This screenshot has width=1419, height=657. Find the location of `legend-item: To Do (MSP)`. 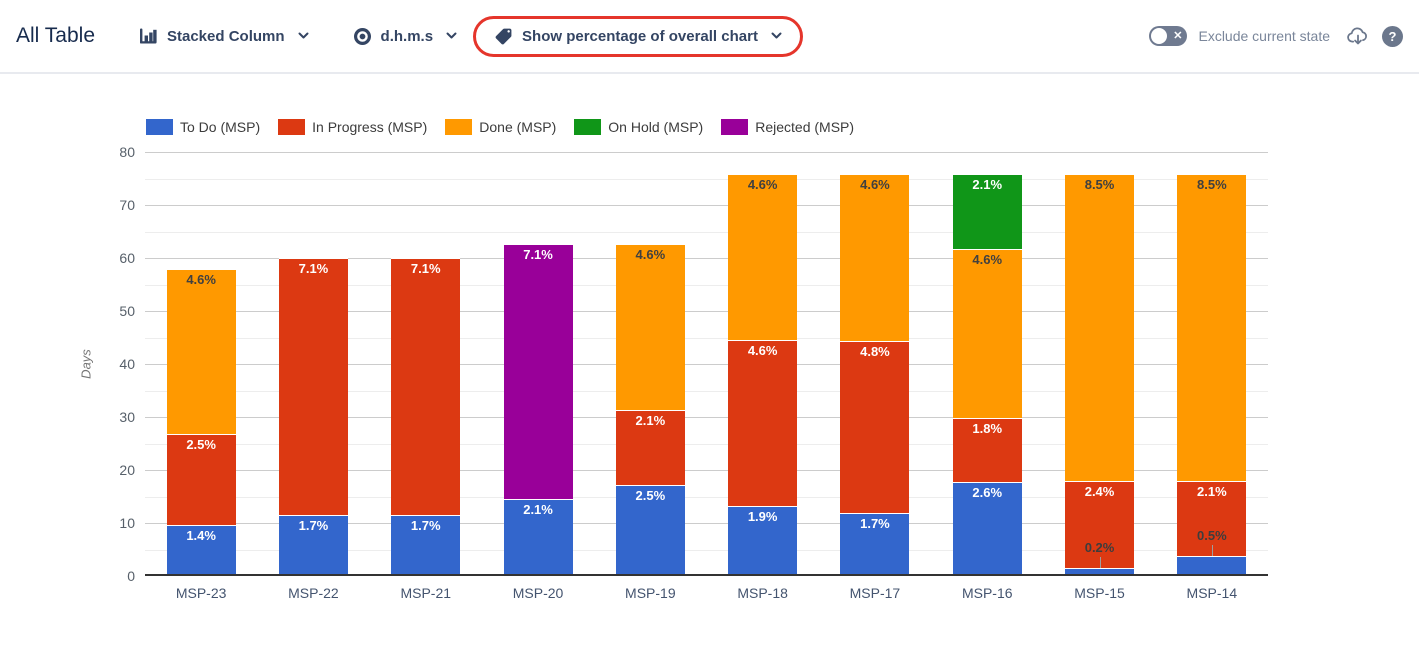

legend-item: To Do (MSP) is located at coordinates (203, 127).